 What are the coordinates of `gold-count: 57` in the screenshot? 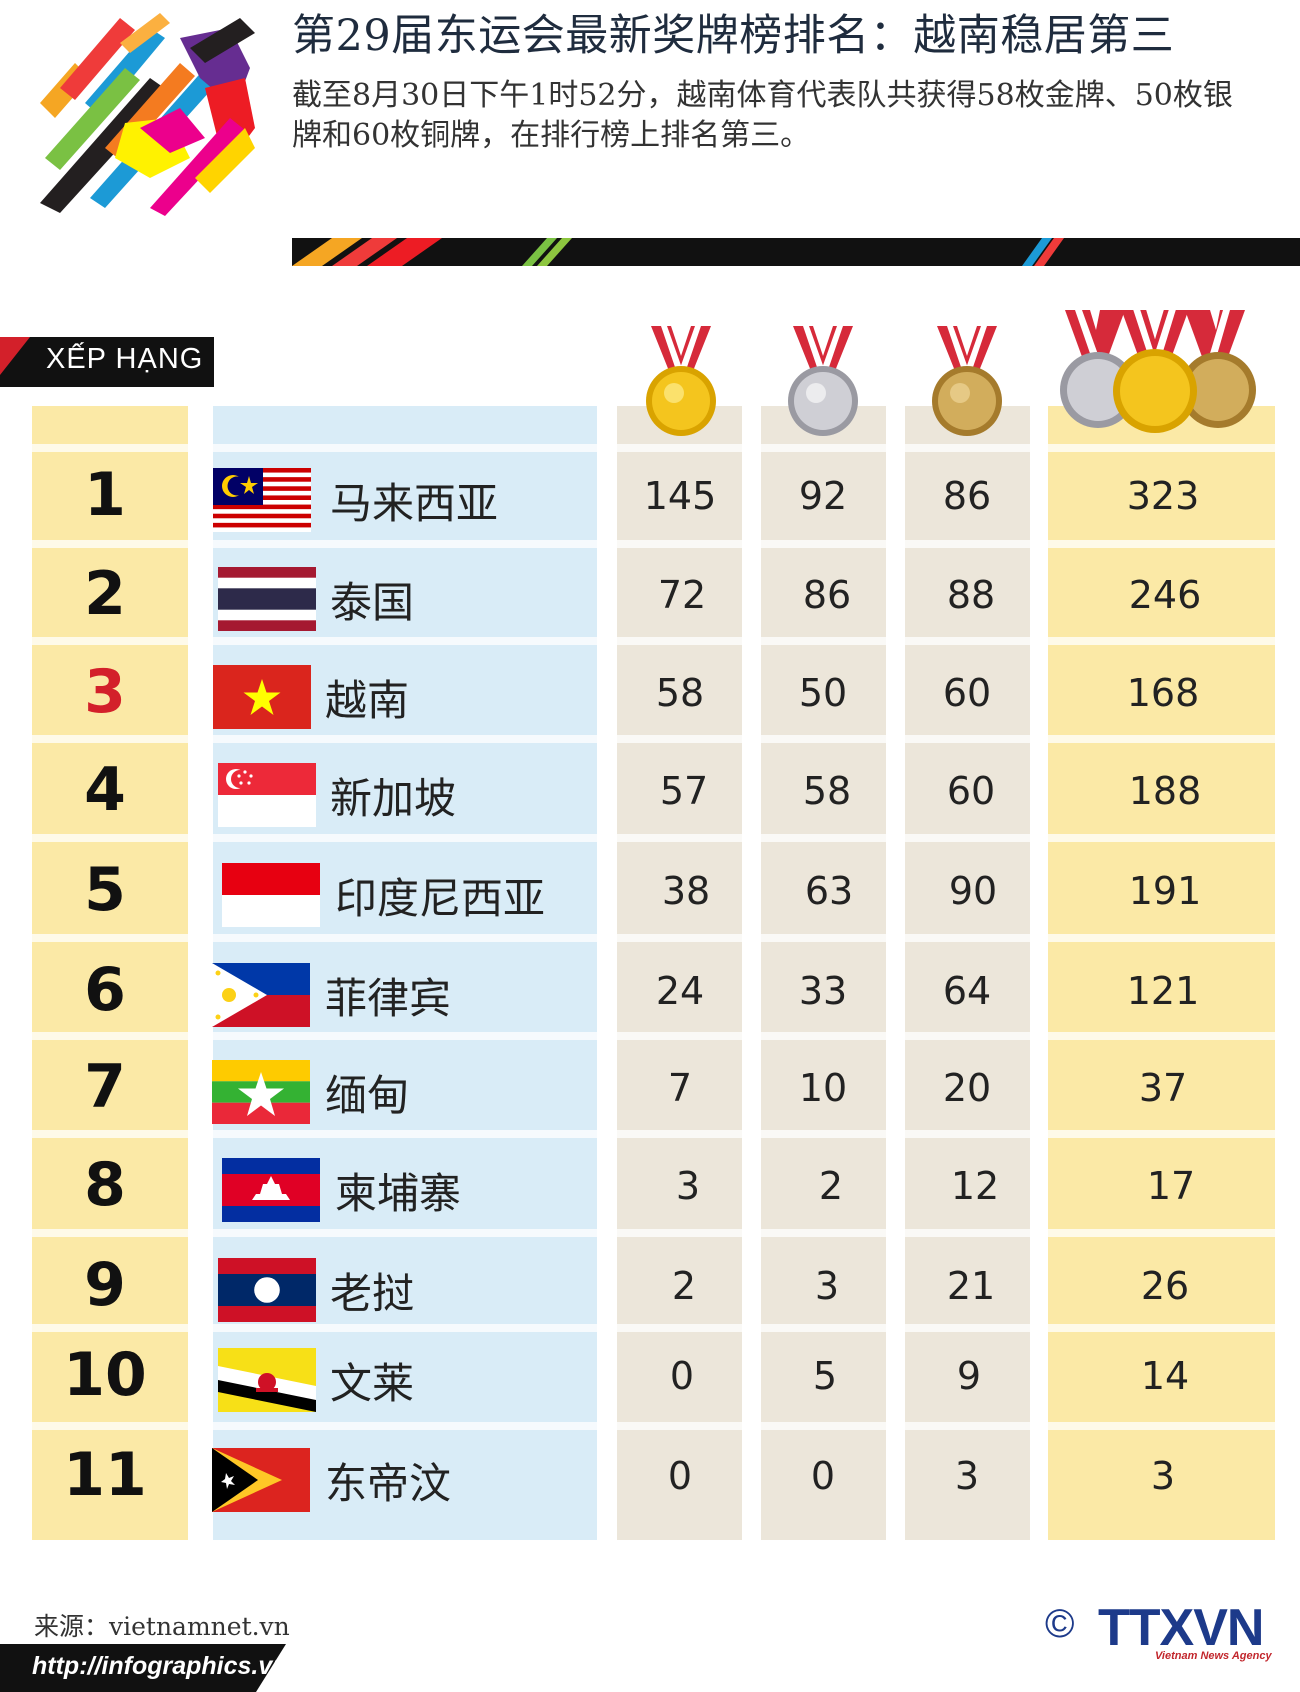 It's located at (684, 791).